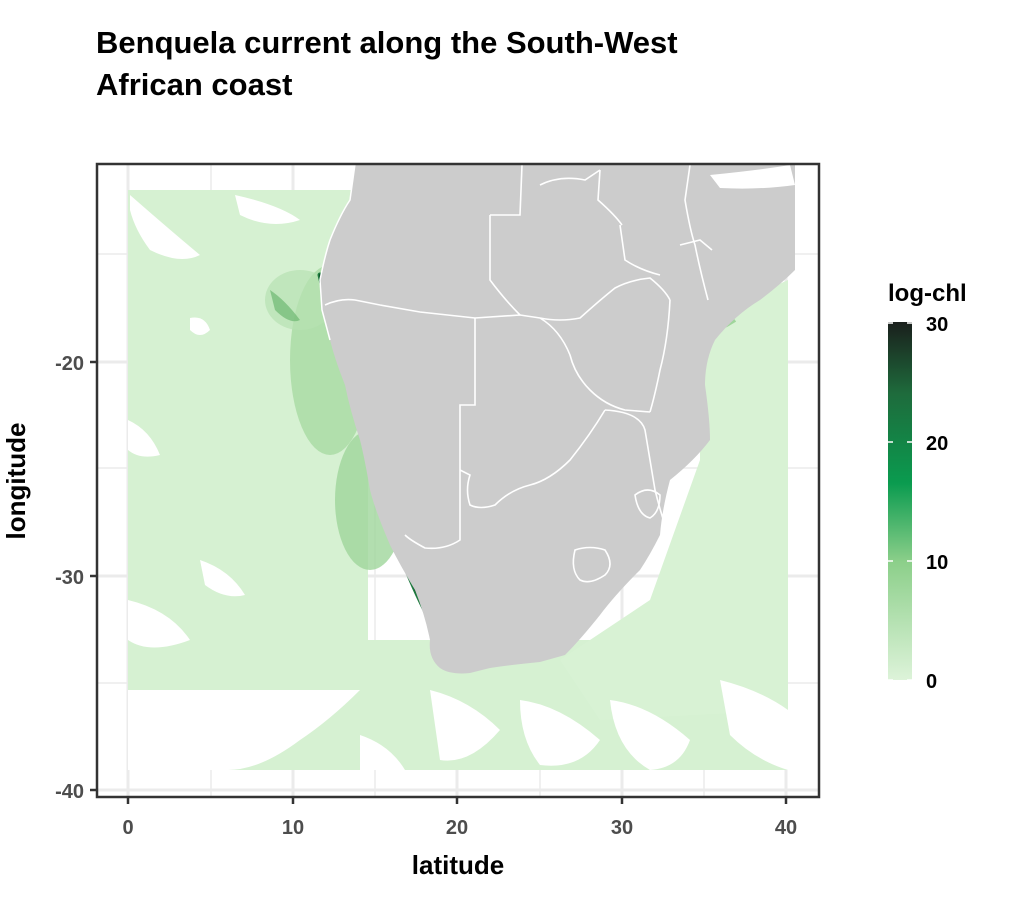 The height and width of the screenshot is (900, 1030). Describe the element at coordinates (900, 501) in the screenshot. I see `legend-colorbar` at that location.